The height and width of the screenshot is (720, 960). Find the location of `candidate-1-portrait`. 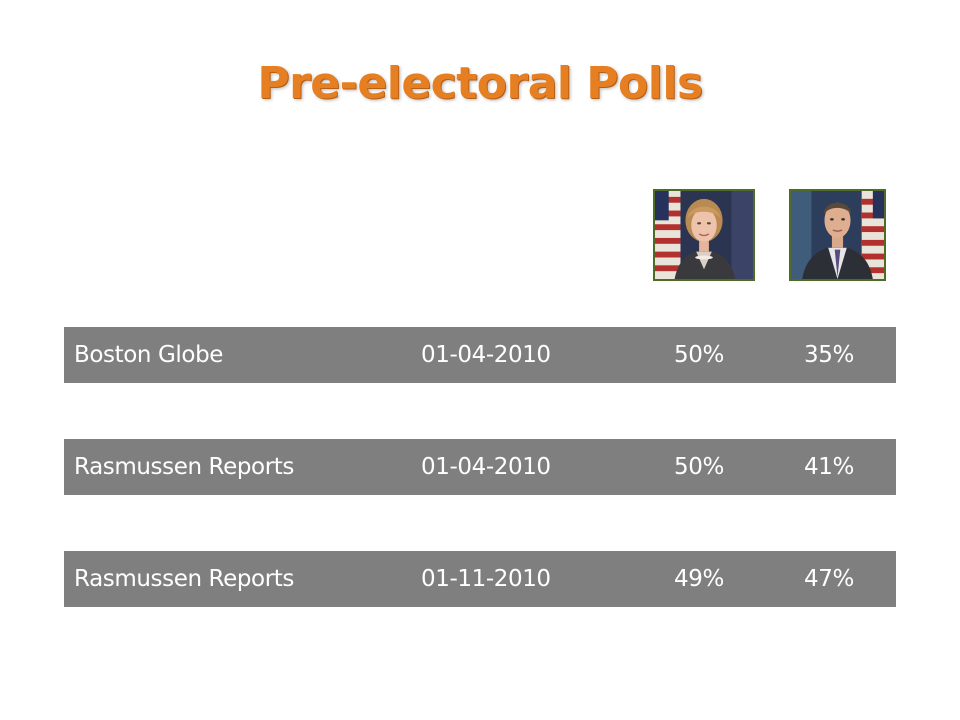

candidate-1-portrait is located at coordinates (704, 235).